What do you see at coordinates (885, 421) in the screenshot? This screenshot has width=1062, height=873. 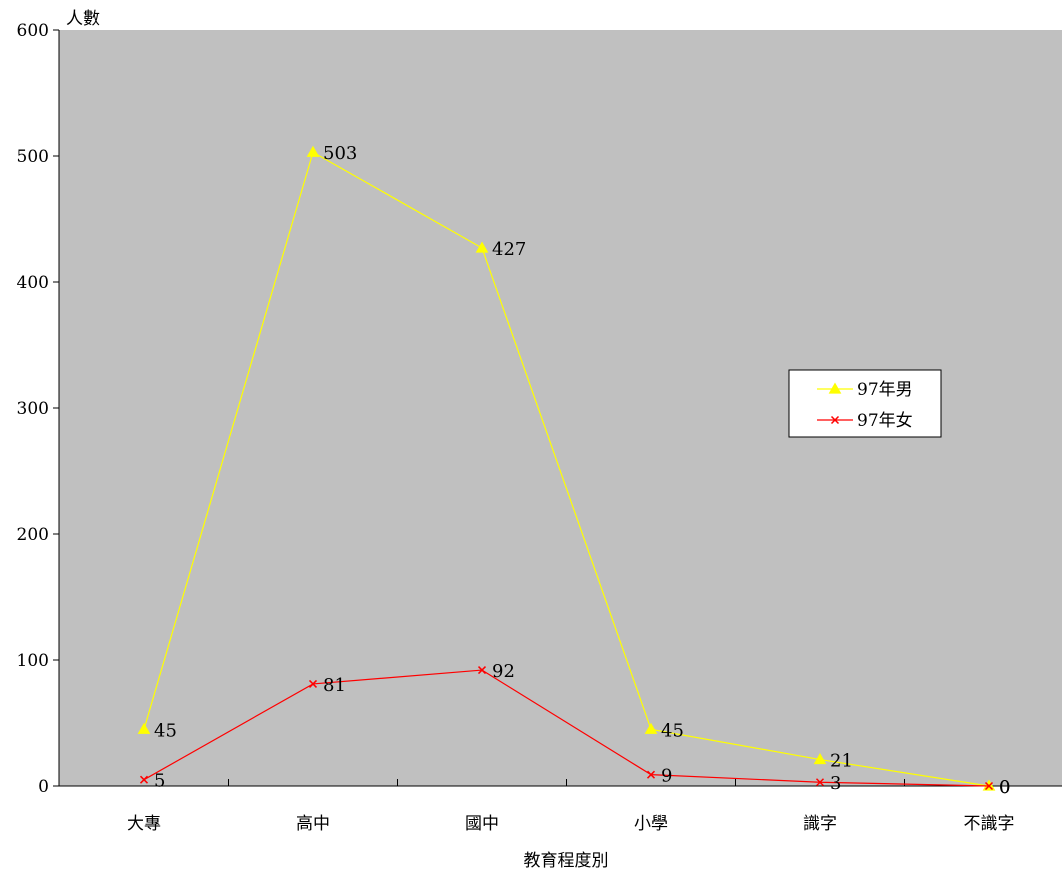 I see `legend-label: 97年女` at bounding box center [885, 421].